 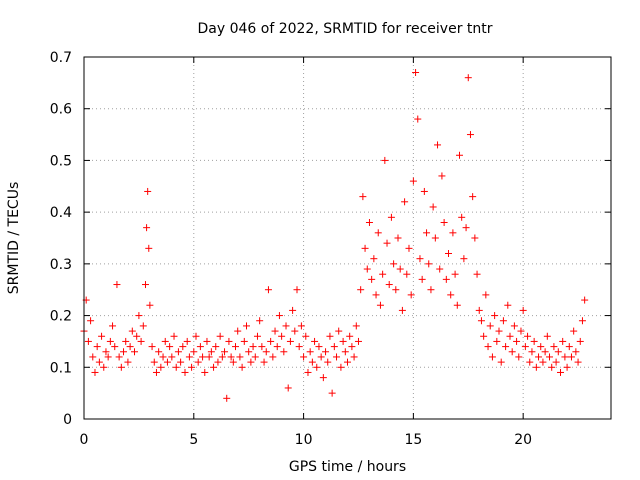 What do you see at coordinates (413, 440) in the screenshot?
I see `x-tick-label: 15` at bounding box center [413, 440].